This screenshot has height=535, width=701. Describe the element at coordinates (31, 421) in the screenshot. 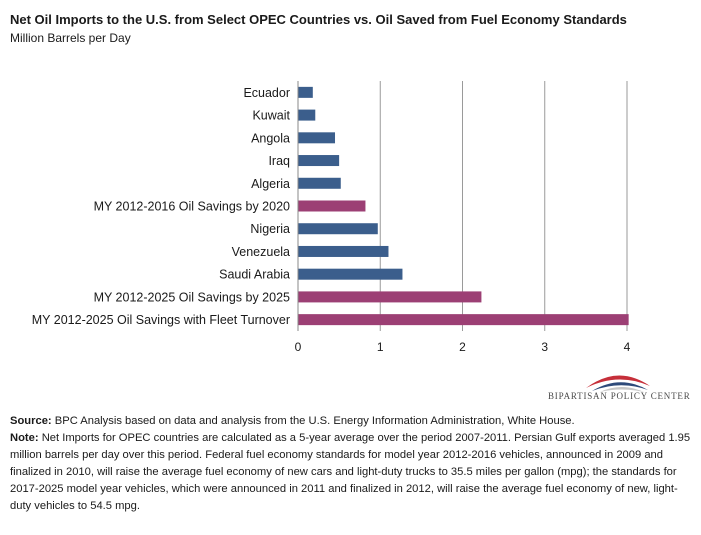

I see `source-label: Source:` at that location.